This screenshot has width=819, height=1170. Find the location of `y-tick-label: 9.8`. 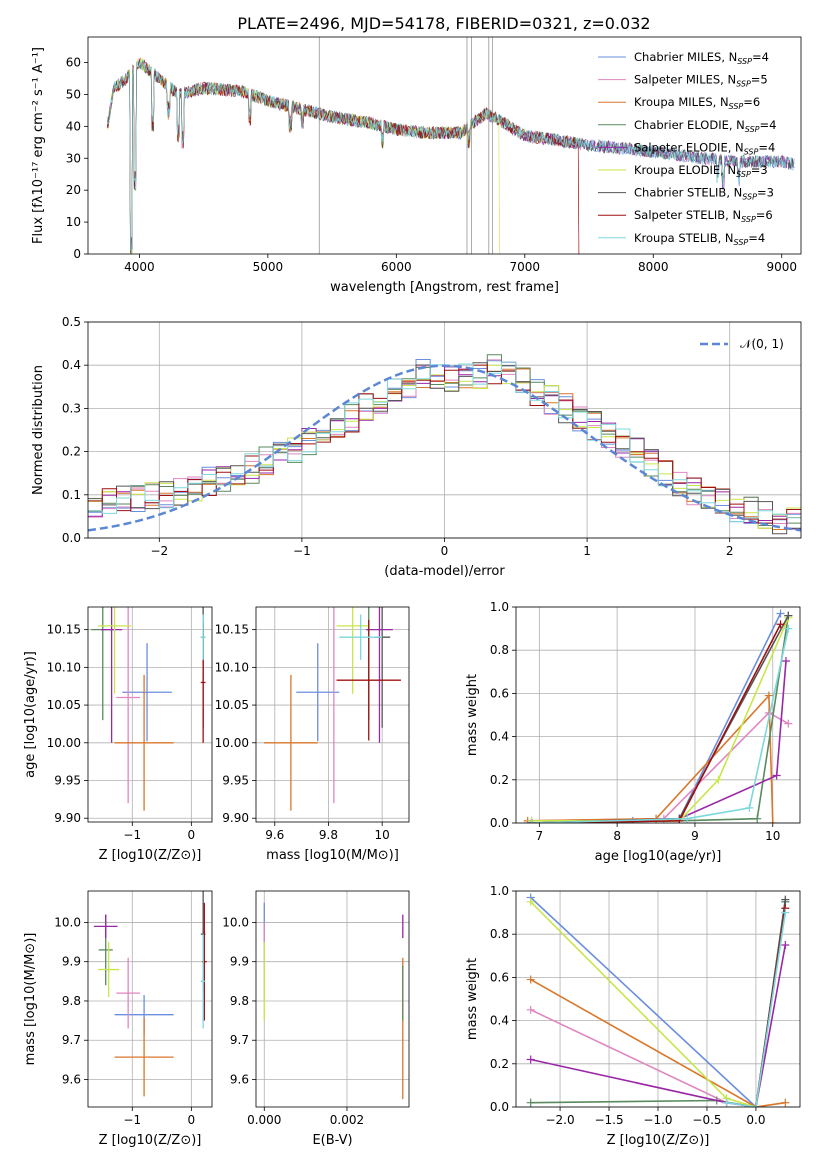

y-tick-label: 9.8 is located at coordinates (71, 1001).